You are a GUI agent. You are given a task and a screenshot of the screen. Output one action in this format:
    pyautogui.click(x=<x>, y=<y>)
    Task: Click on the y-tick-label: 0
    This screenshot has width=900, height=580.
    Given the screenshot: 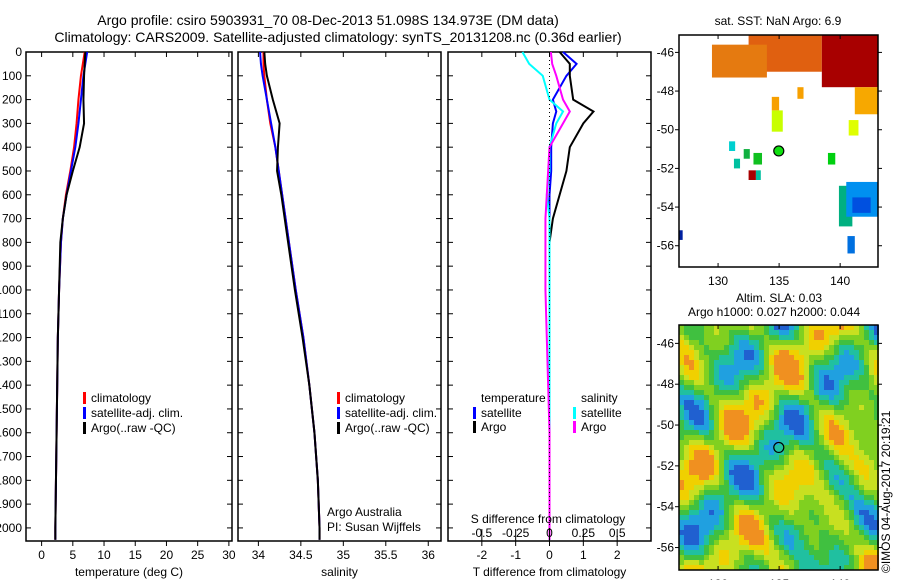 What is the action you would take?
    pyautogui.click(x=18, y=52)
    